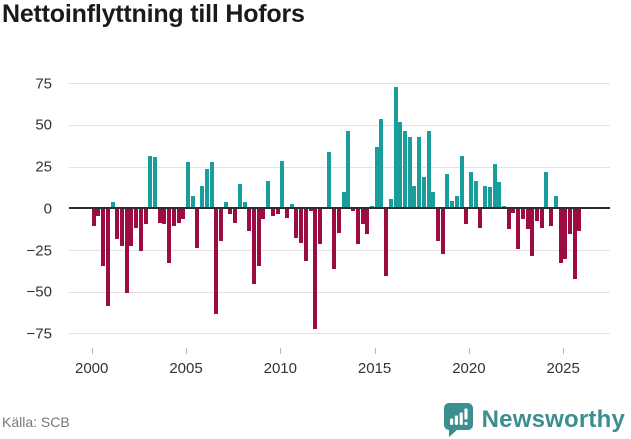 The height and width of the screenshot is (439, 631). Describe the element at coordinates (532, 232) in the screenshot. I see `bar-2023-Q2` at that location.